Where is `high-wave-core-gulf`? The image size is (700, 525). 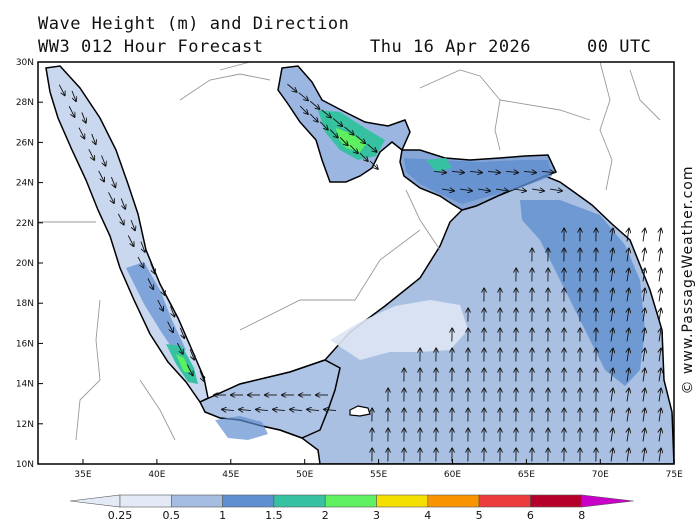
high-wave-core-gulf is located at coordinates (351, 140).